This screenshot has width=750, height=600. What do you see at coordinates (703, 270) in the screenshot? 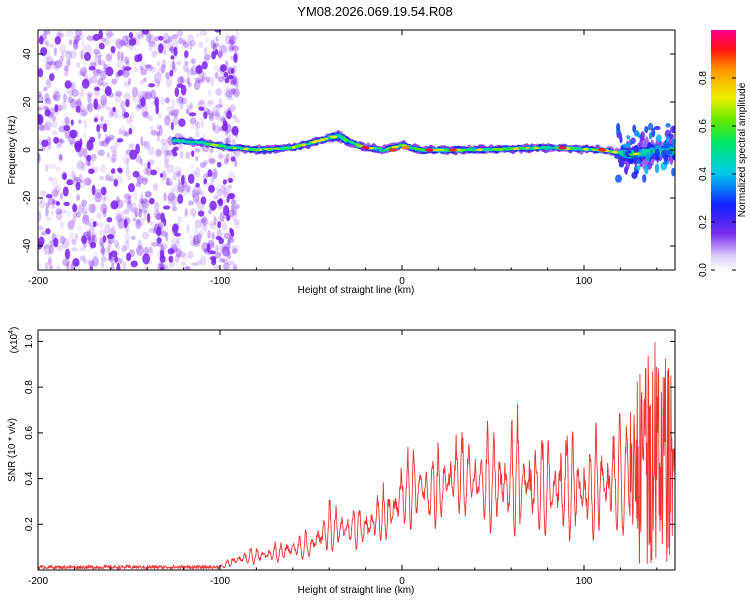
I see `colorbar-tick-label: 0.0` at bounding box center [703, 270].